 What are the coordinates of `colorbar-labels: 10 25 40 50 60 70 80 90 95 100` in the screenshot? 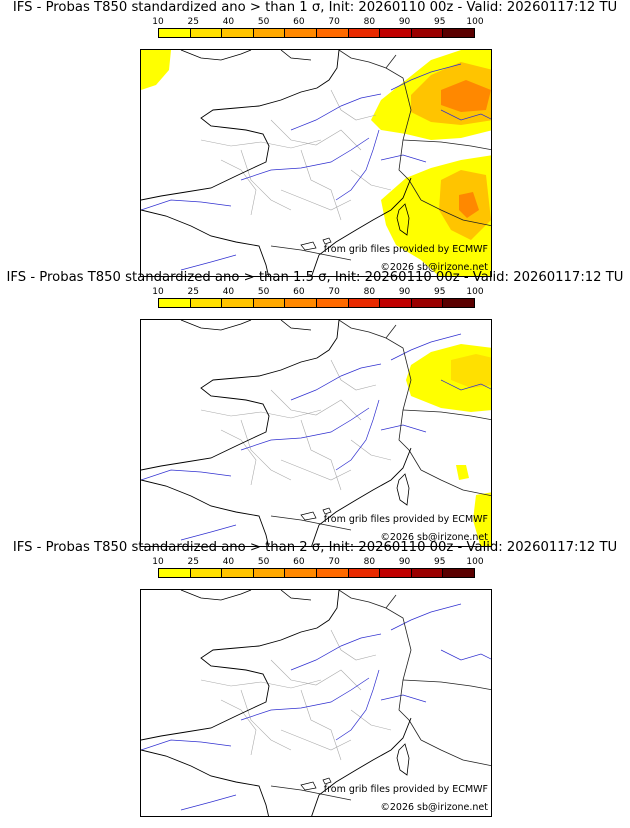 It's located at (317, 292).